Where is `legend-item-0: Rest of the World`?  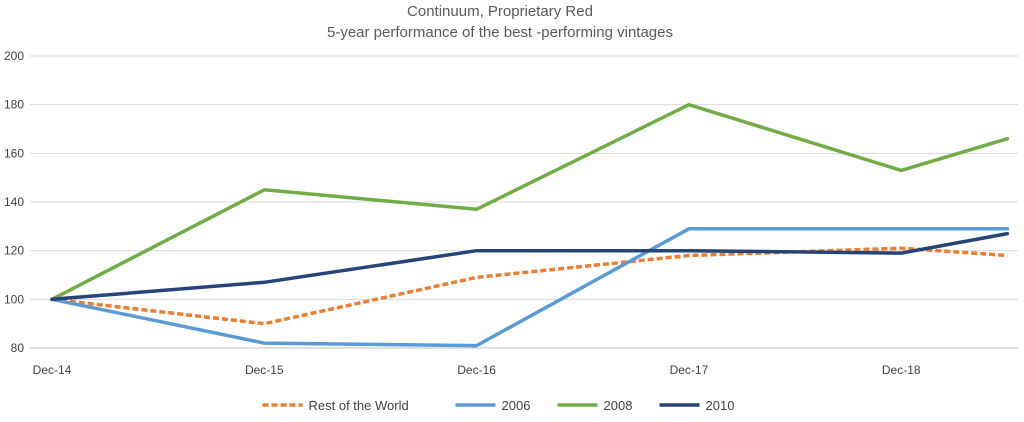
legend-item-0: Rest of the World is located at coordinates (335, 405).